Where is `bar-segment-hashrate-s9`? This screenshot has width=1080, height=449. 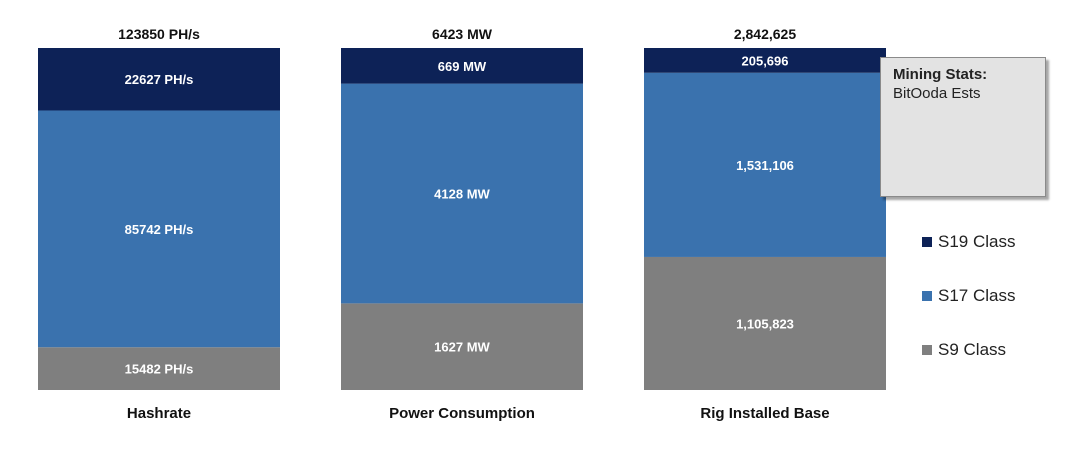
bar-segment-hashrate-s9 is located at coordinates (159, 368).